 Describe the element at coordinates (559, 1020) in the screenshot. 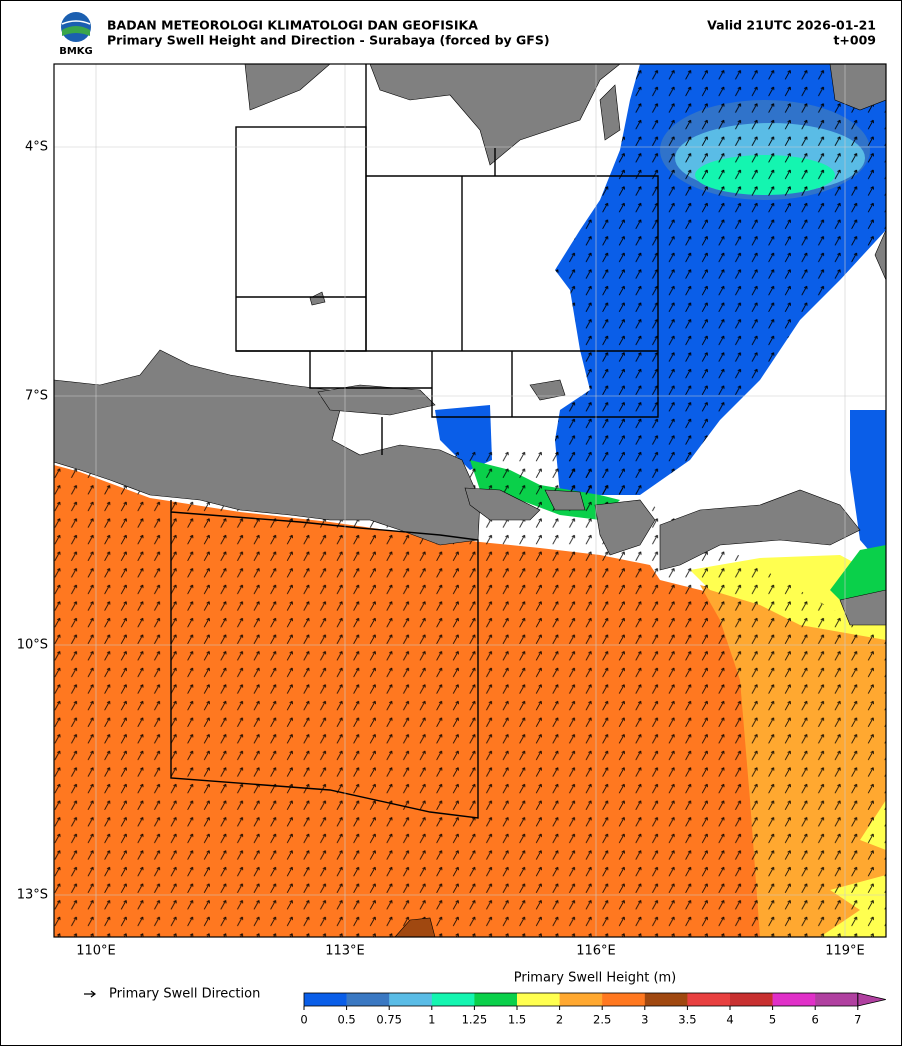

I see `colorbar-tick-label: 2` at that location.